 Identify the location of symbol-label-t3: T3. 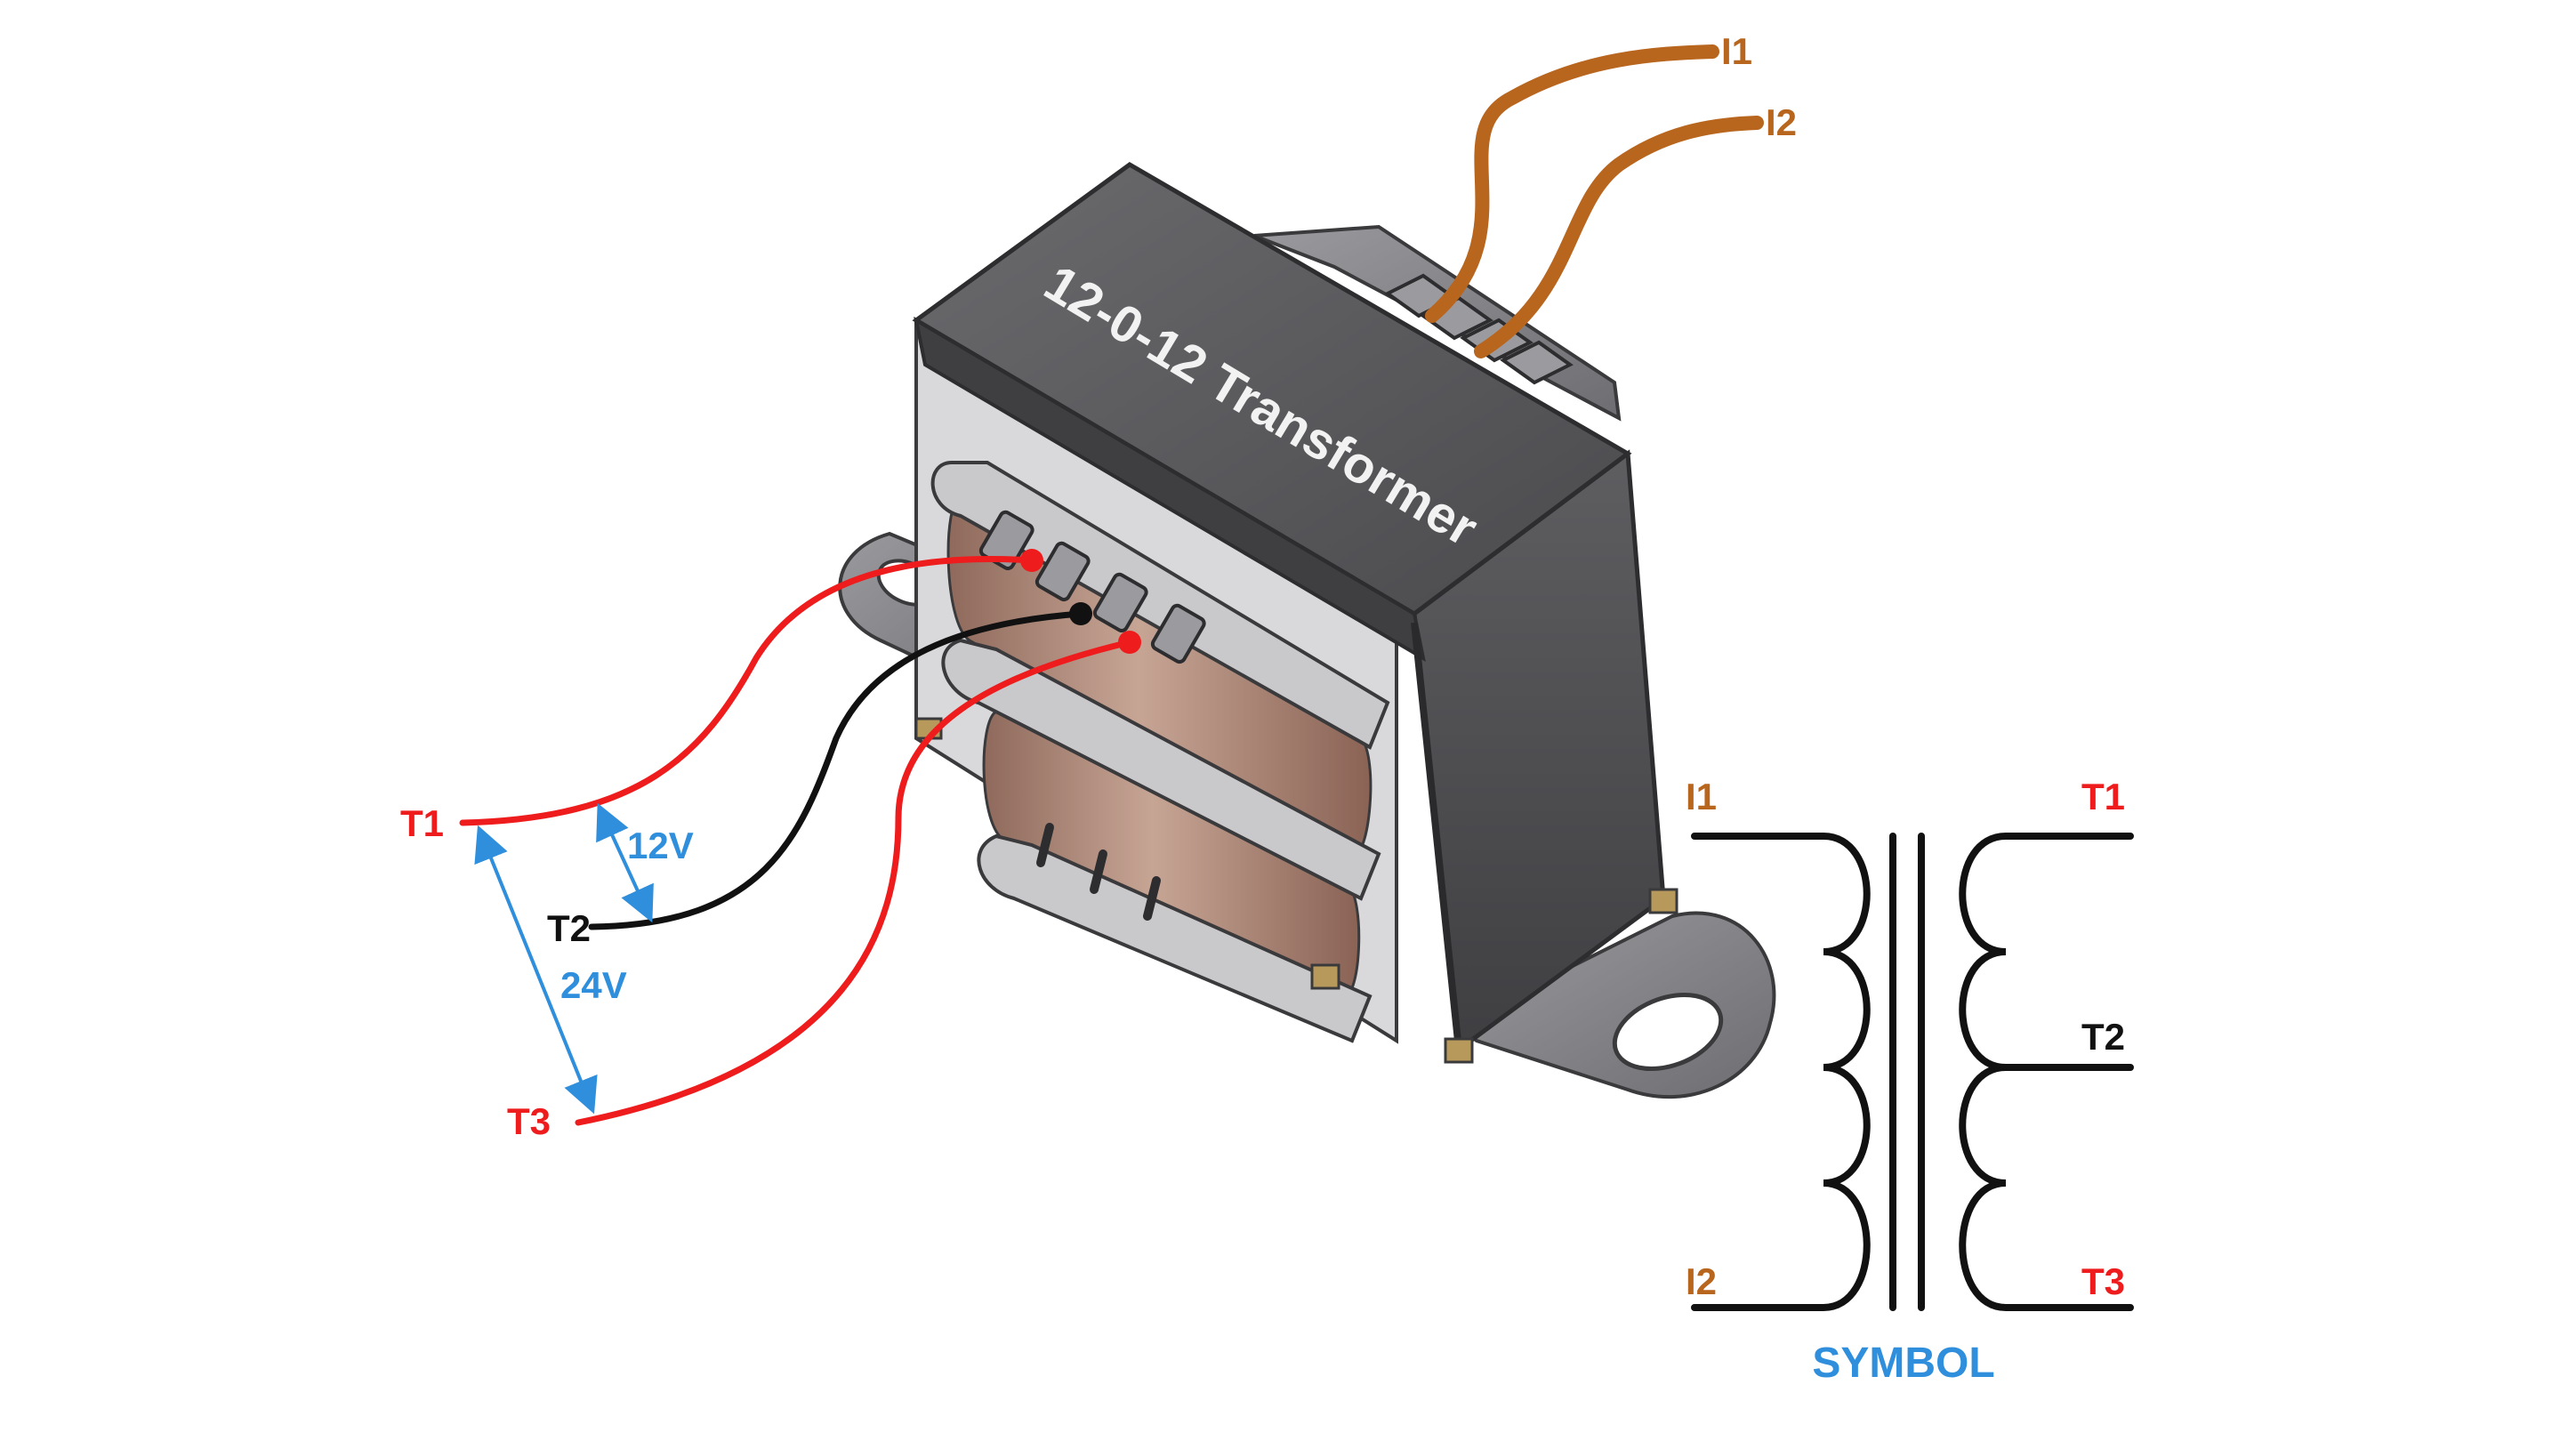
(2103, 1281).